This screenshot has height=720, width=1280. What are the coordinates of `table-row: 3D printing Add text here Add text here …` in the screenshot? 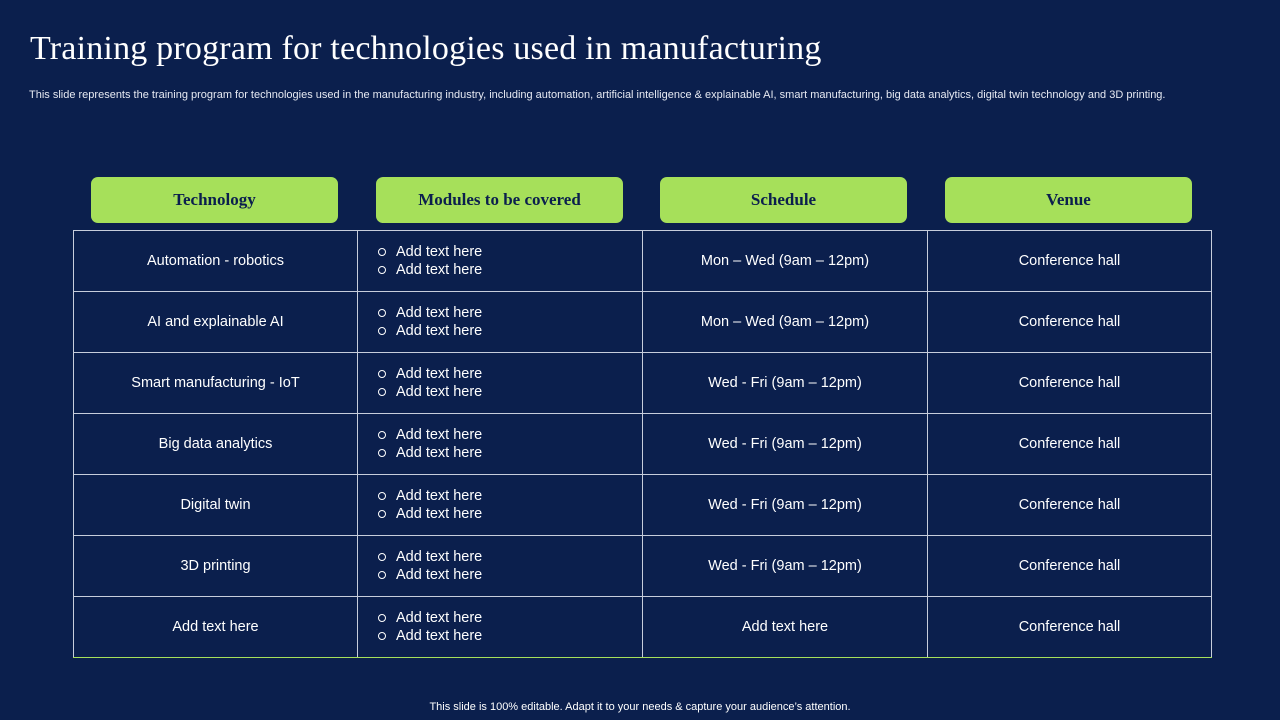 It's located at (642, 566).